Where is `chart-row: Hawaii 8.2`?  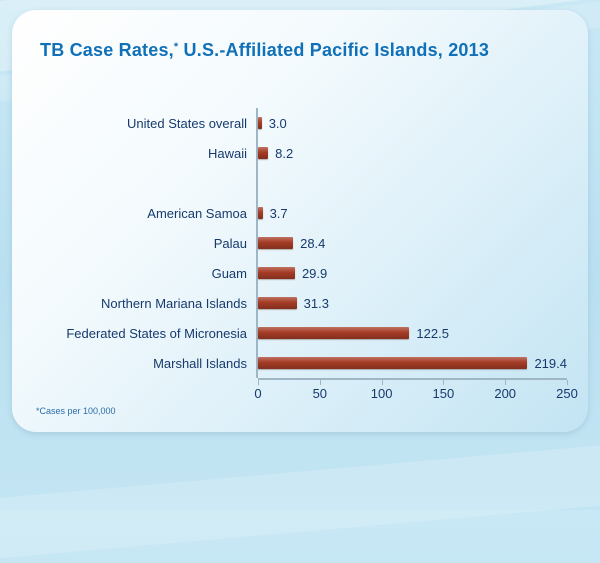
chart-row: Hawaii 8.2 is located at coordinates (300, 153).